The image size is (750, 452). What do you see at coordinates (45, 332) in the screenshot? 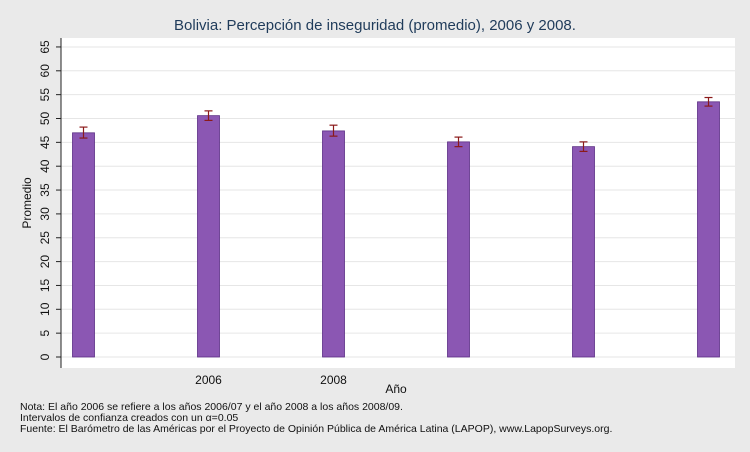
I see `y-tick-label: 5` at bounding box center [45, 332].